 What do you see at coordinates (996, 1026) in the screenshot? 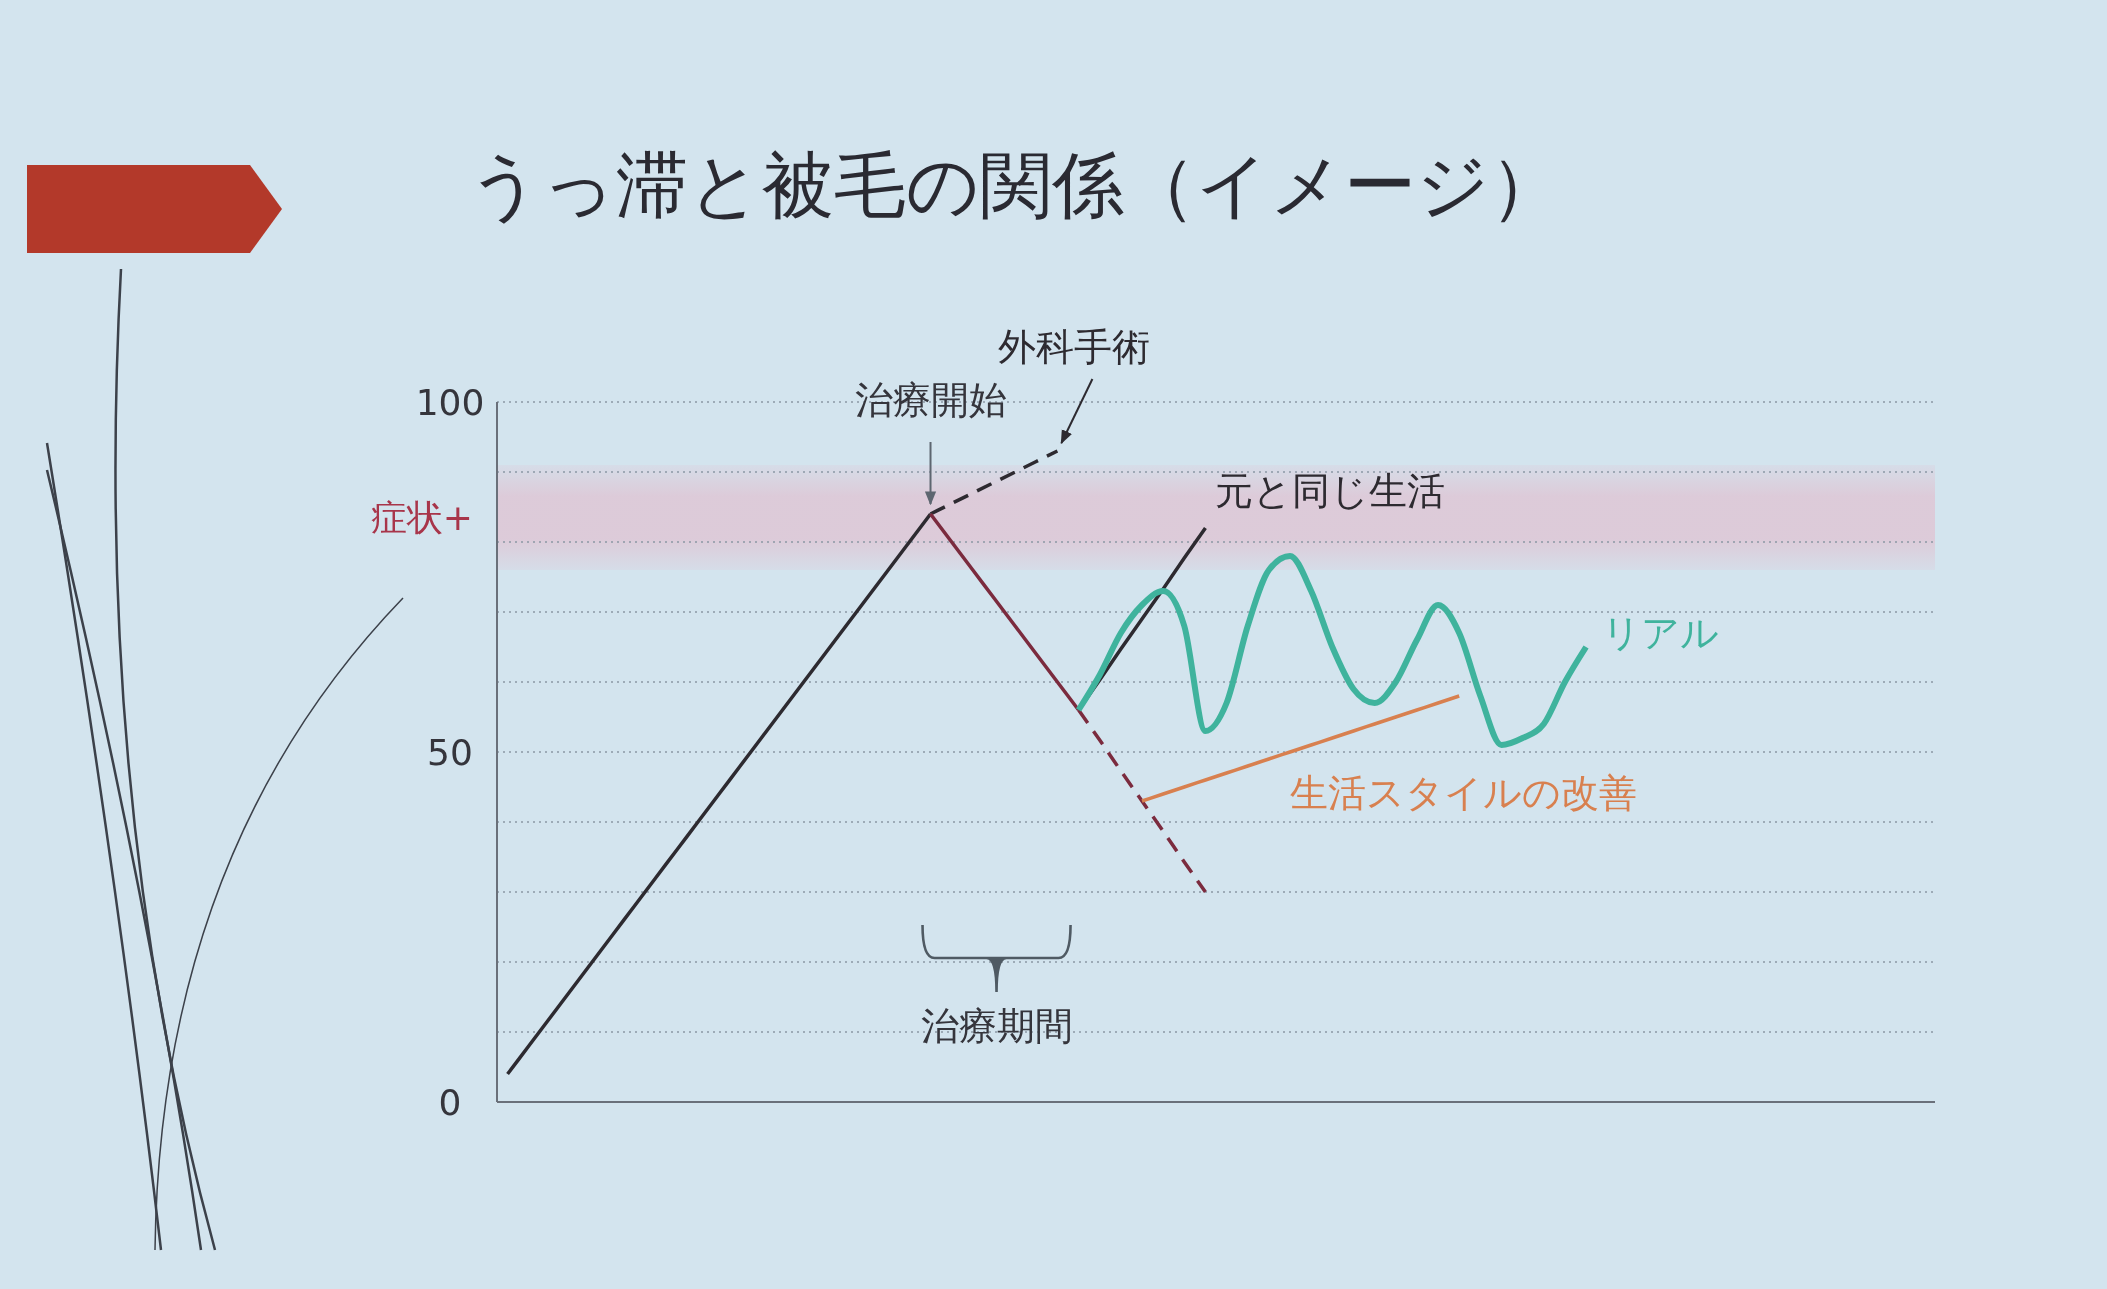
I see `annotation: 治療期間` at bounding box center [996, 1026].